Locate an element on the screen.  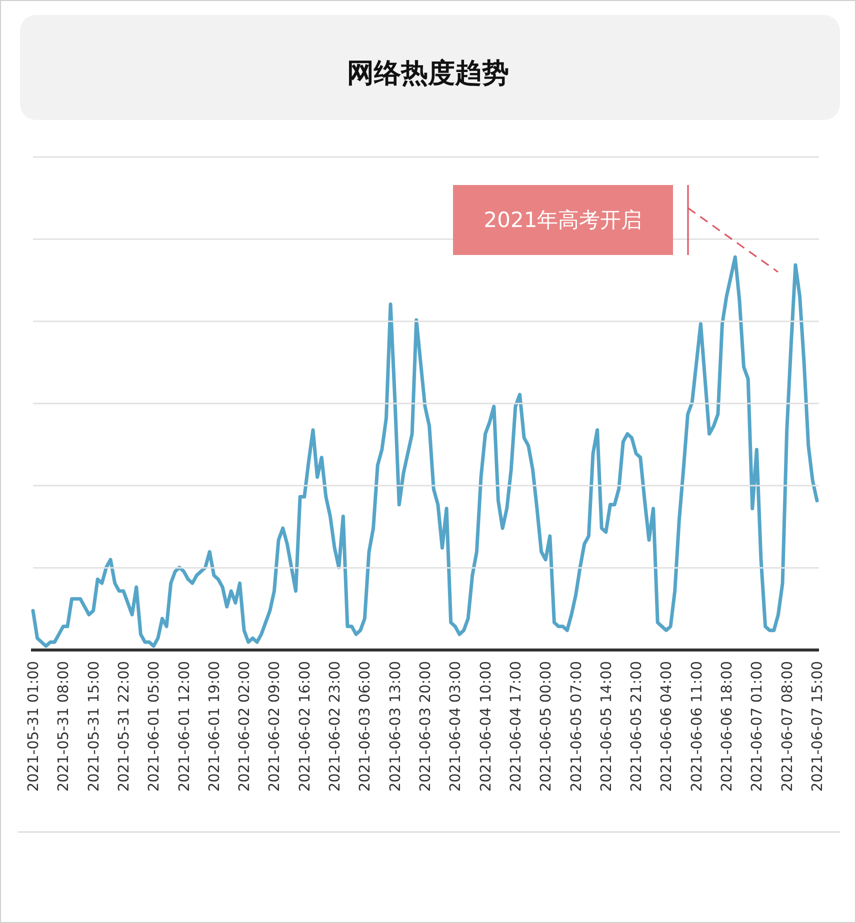
x-tick-label: 2021-05-31 08:00 is located at coordinates (64, 726).